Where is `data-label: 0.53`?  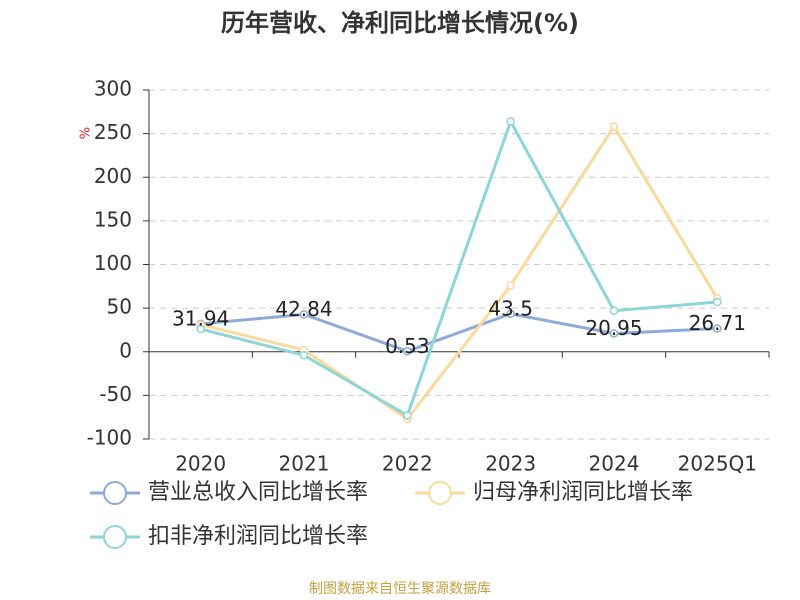
data-label: 0.53 is located at coordinates (407, 346).